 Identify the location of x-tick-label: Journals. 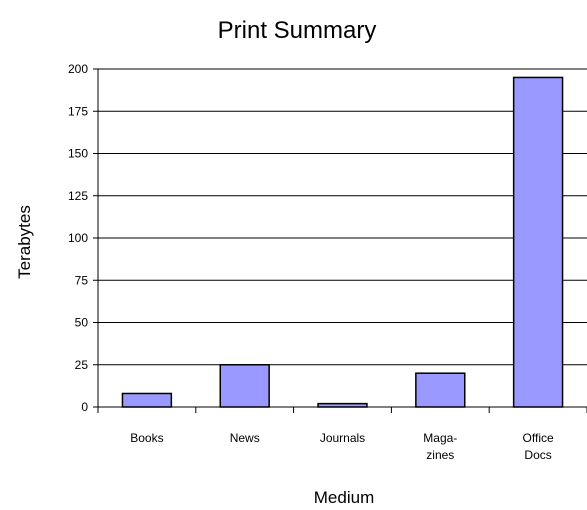
(342, 438).